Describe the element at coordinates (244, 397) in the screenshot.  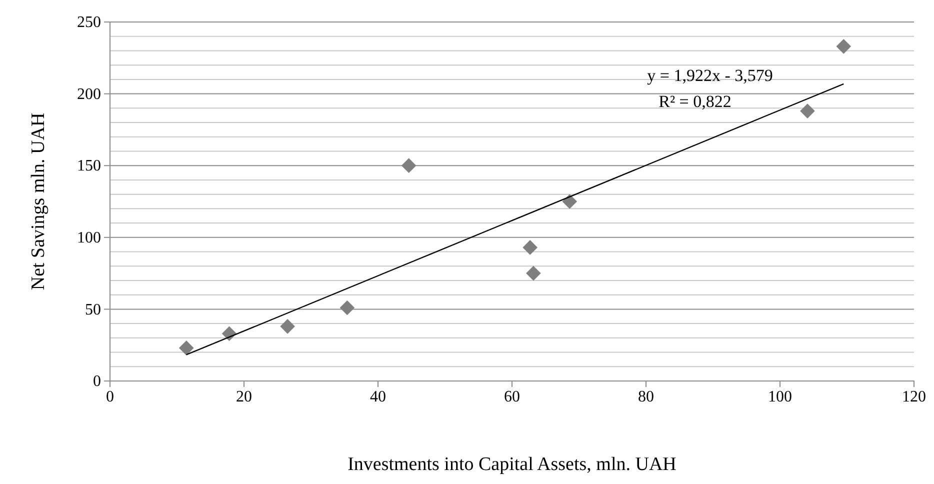
I see `x-tick-label: 20` at that location.